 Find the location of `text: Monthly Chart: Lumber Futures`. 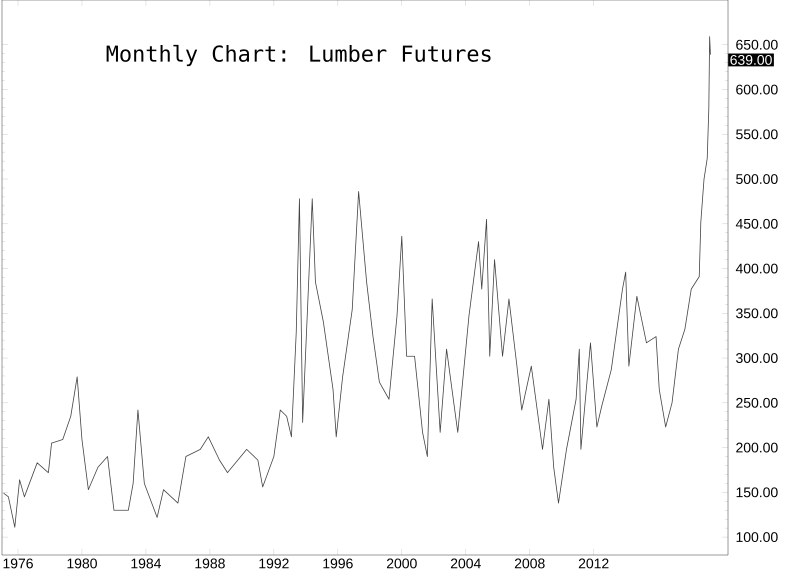

text: Monthly Chart: Lumber Futures is located at coordinates (298, 55).